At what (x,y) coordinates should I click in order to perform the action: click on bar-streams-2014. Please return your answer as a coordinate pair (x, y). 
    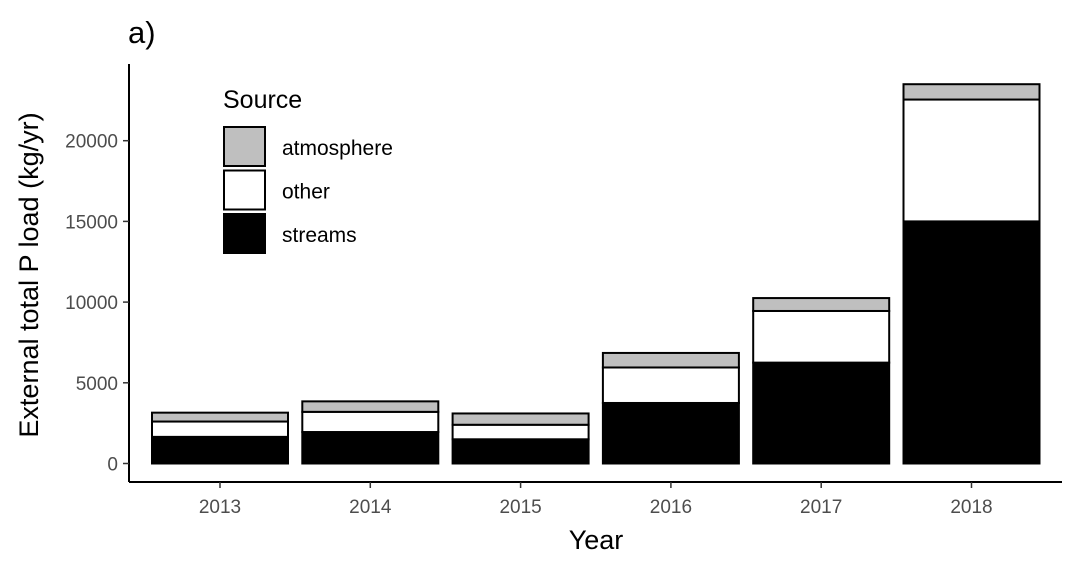
    Looking at the image, I should click on (370, 448).